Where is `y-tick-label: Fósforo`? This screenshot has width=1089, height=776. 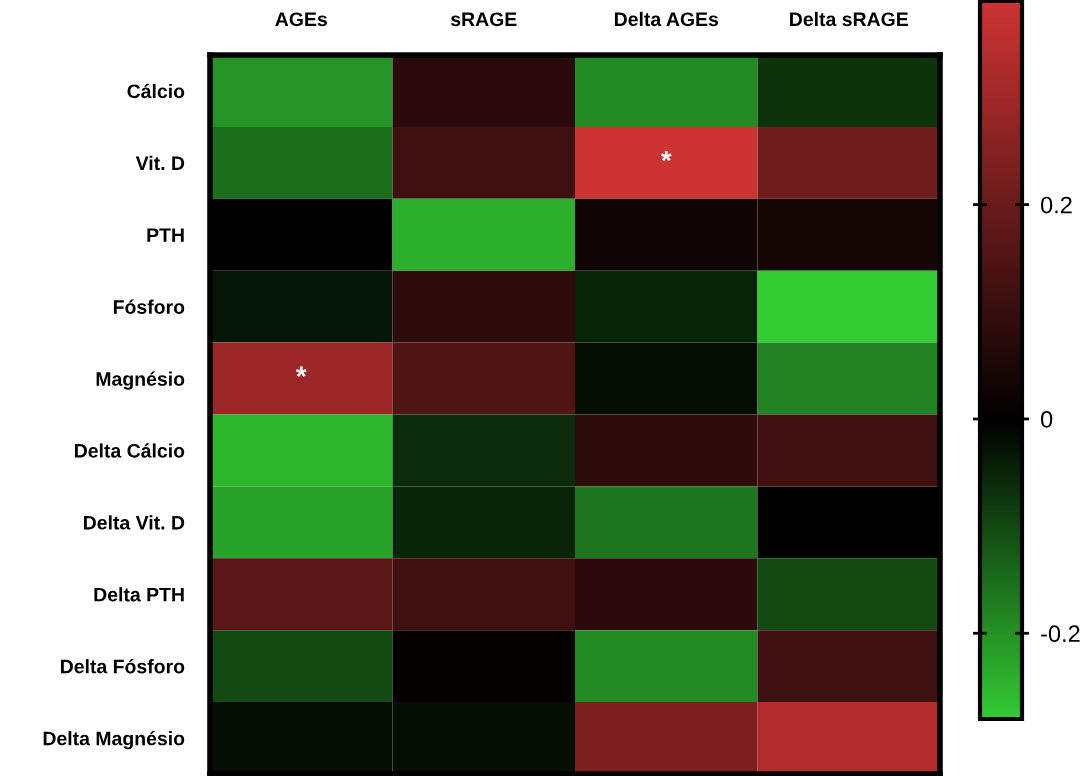 y-tick-label: Fósforo is located at coordinates (149, 306).